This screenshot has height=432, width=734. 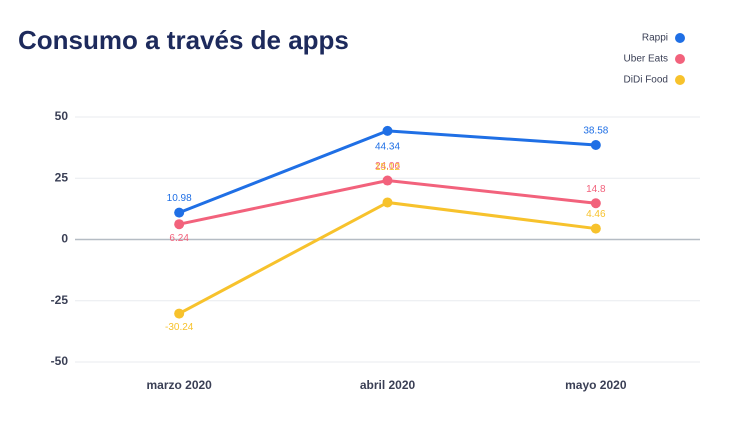 I want to click on value-label: 14.8, so click(x=596, y=189).